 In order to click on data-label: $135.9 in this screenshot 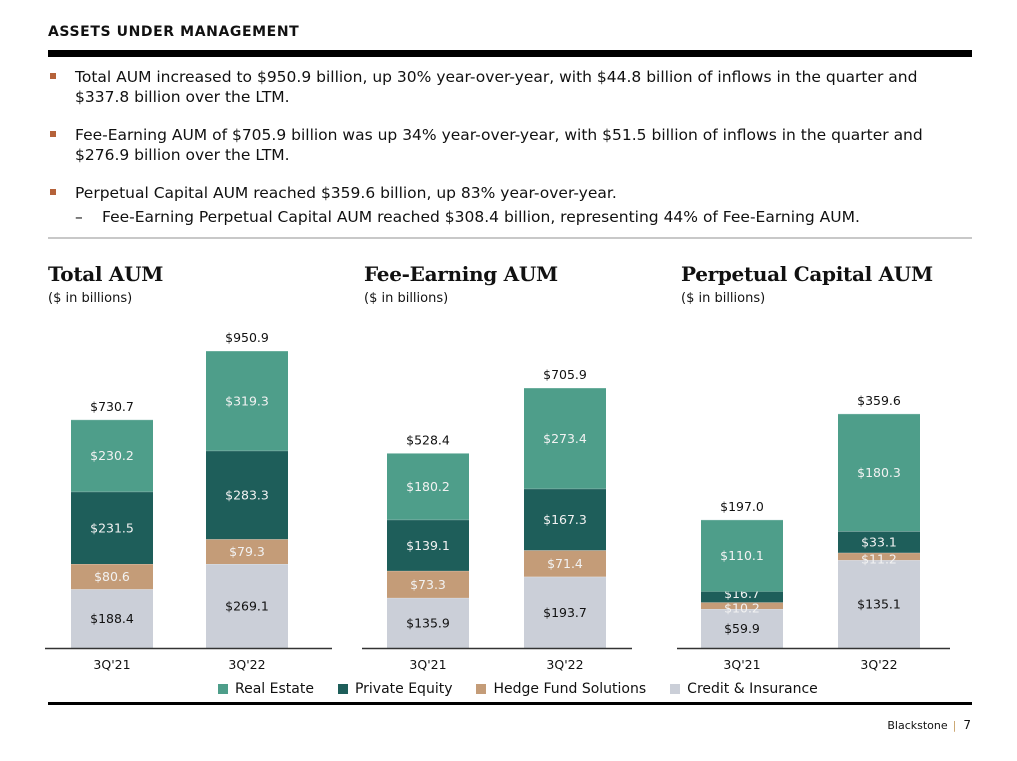, I will do `click(428, 623)`.